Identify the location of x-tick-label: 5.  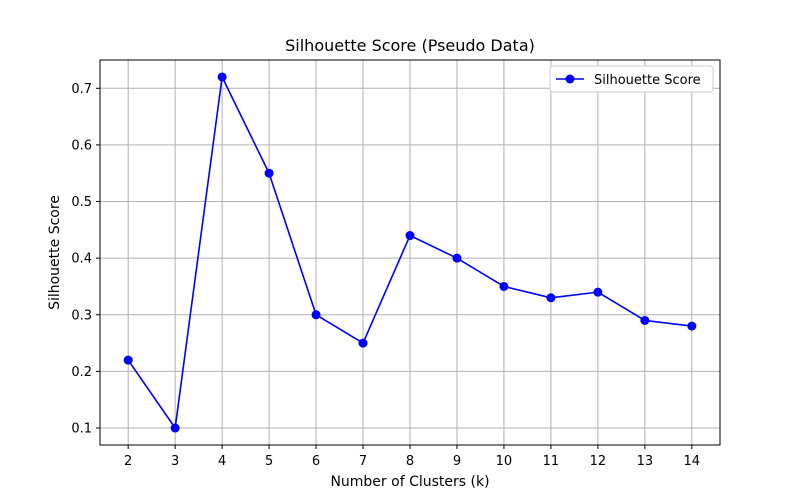
(269, 461).